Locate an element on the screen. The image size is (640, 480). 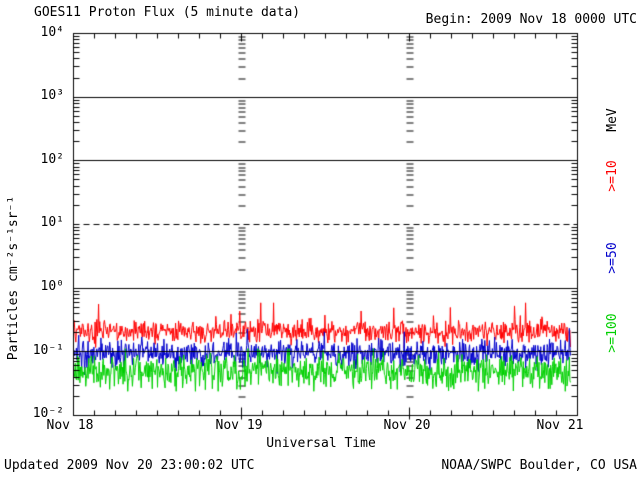
y-tick-1e-1: 10⁻¹ is located at coordinates (48, 350).